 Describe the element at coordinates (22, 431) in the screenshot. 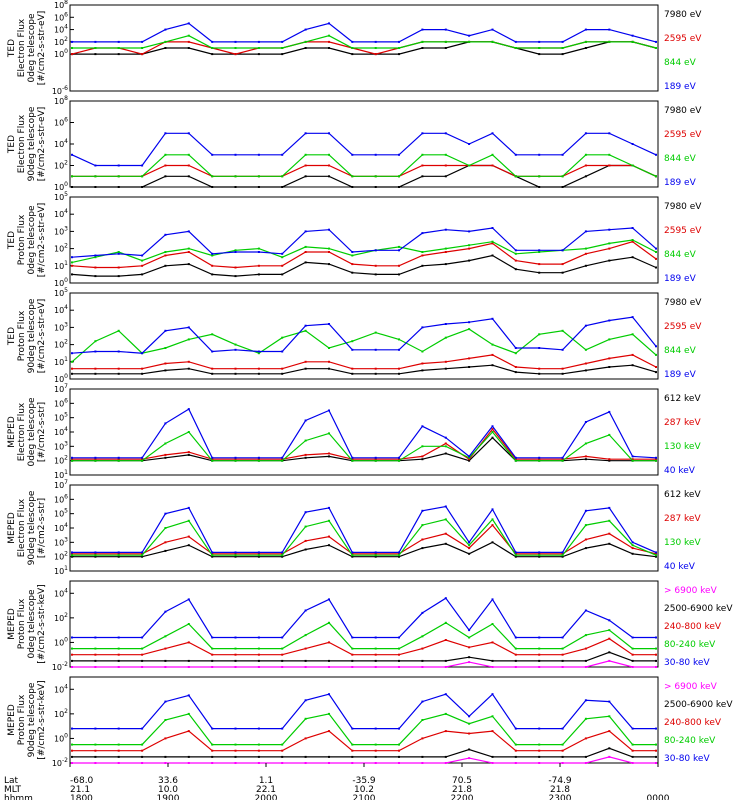

I see `y-axis-label-line: Electron Flux` at that location.